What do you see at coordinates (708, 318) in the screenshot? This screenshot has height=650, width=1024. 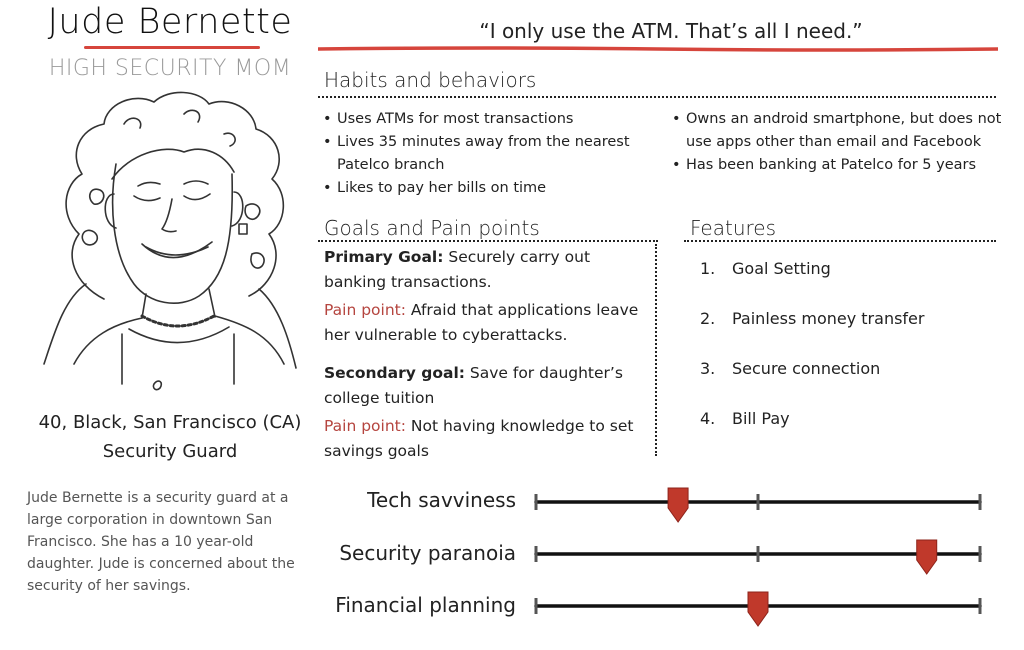 I see `feature-number: 2.` at bounding box center [708, 318].